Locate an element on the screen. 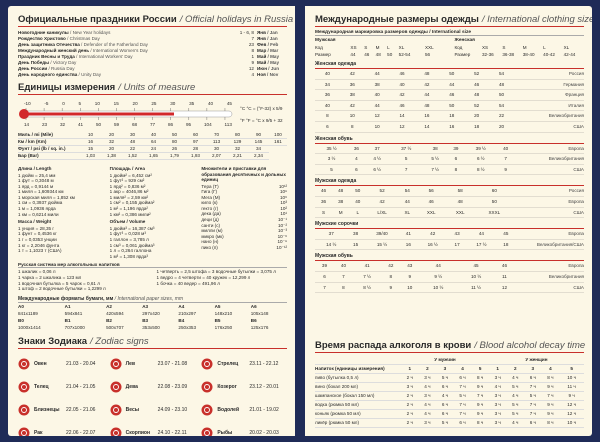 The height and width of the screenshot is (442, 600). cell: 8 is located at coordinates (456, 170).